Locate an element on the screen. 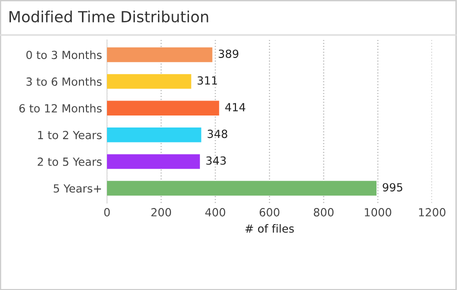 This screenshot has height=290, width=457. x-tick-label: 800 is located at coordinates (324, 212).